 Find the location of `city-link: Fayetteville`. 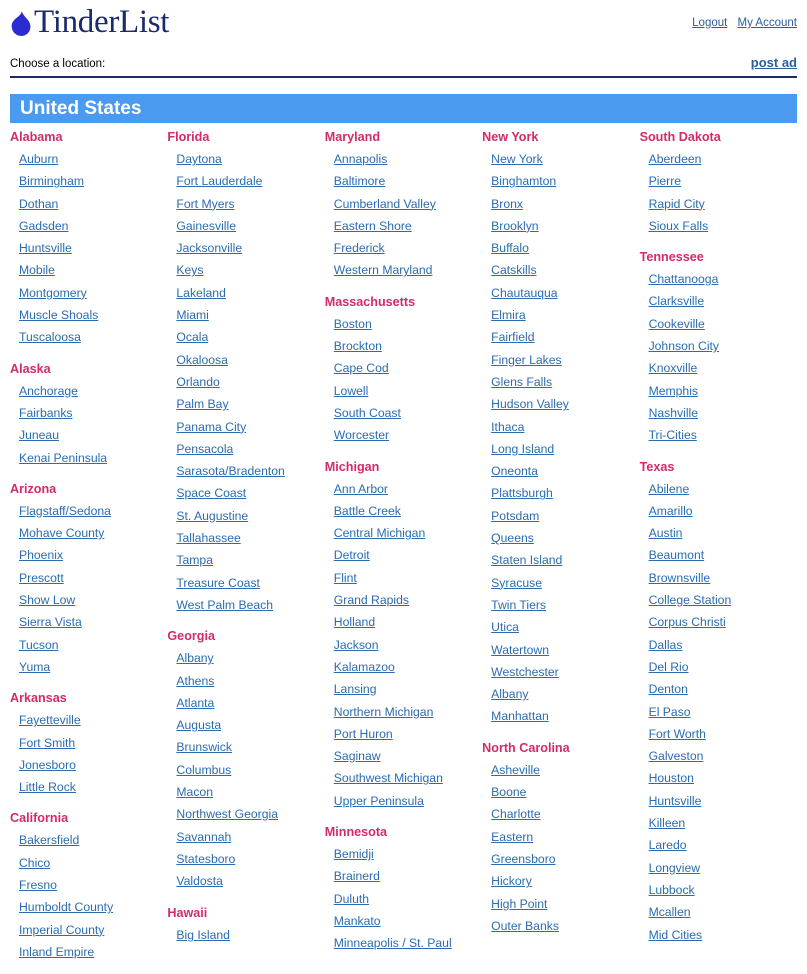

city-link: Fayetteville is located at coordinates (50, 720).